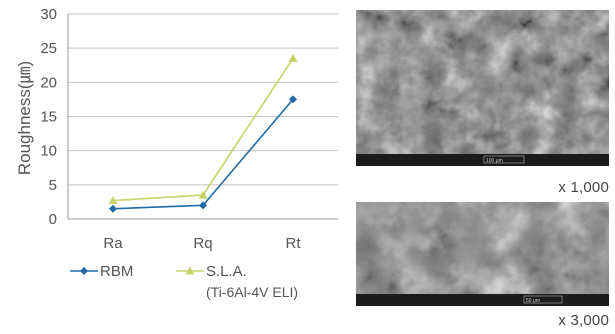 The image size is (615, 334). I want to click on y-tick-label: 15, so click(48, 117).